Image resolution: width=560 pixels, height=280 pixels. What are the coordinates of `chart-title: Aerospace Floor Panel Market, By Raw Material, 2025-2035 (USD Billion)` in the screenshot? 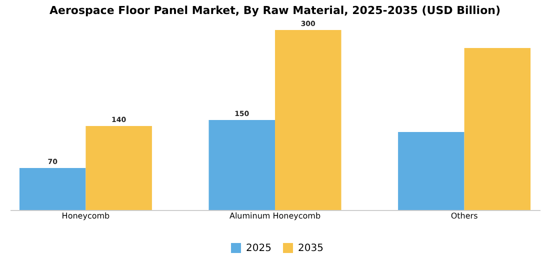 It's located at (275, 10).